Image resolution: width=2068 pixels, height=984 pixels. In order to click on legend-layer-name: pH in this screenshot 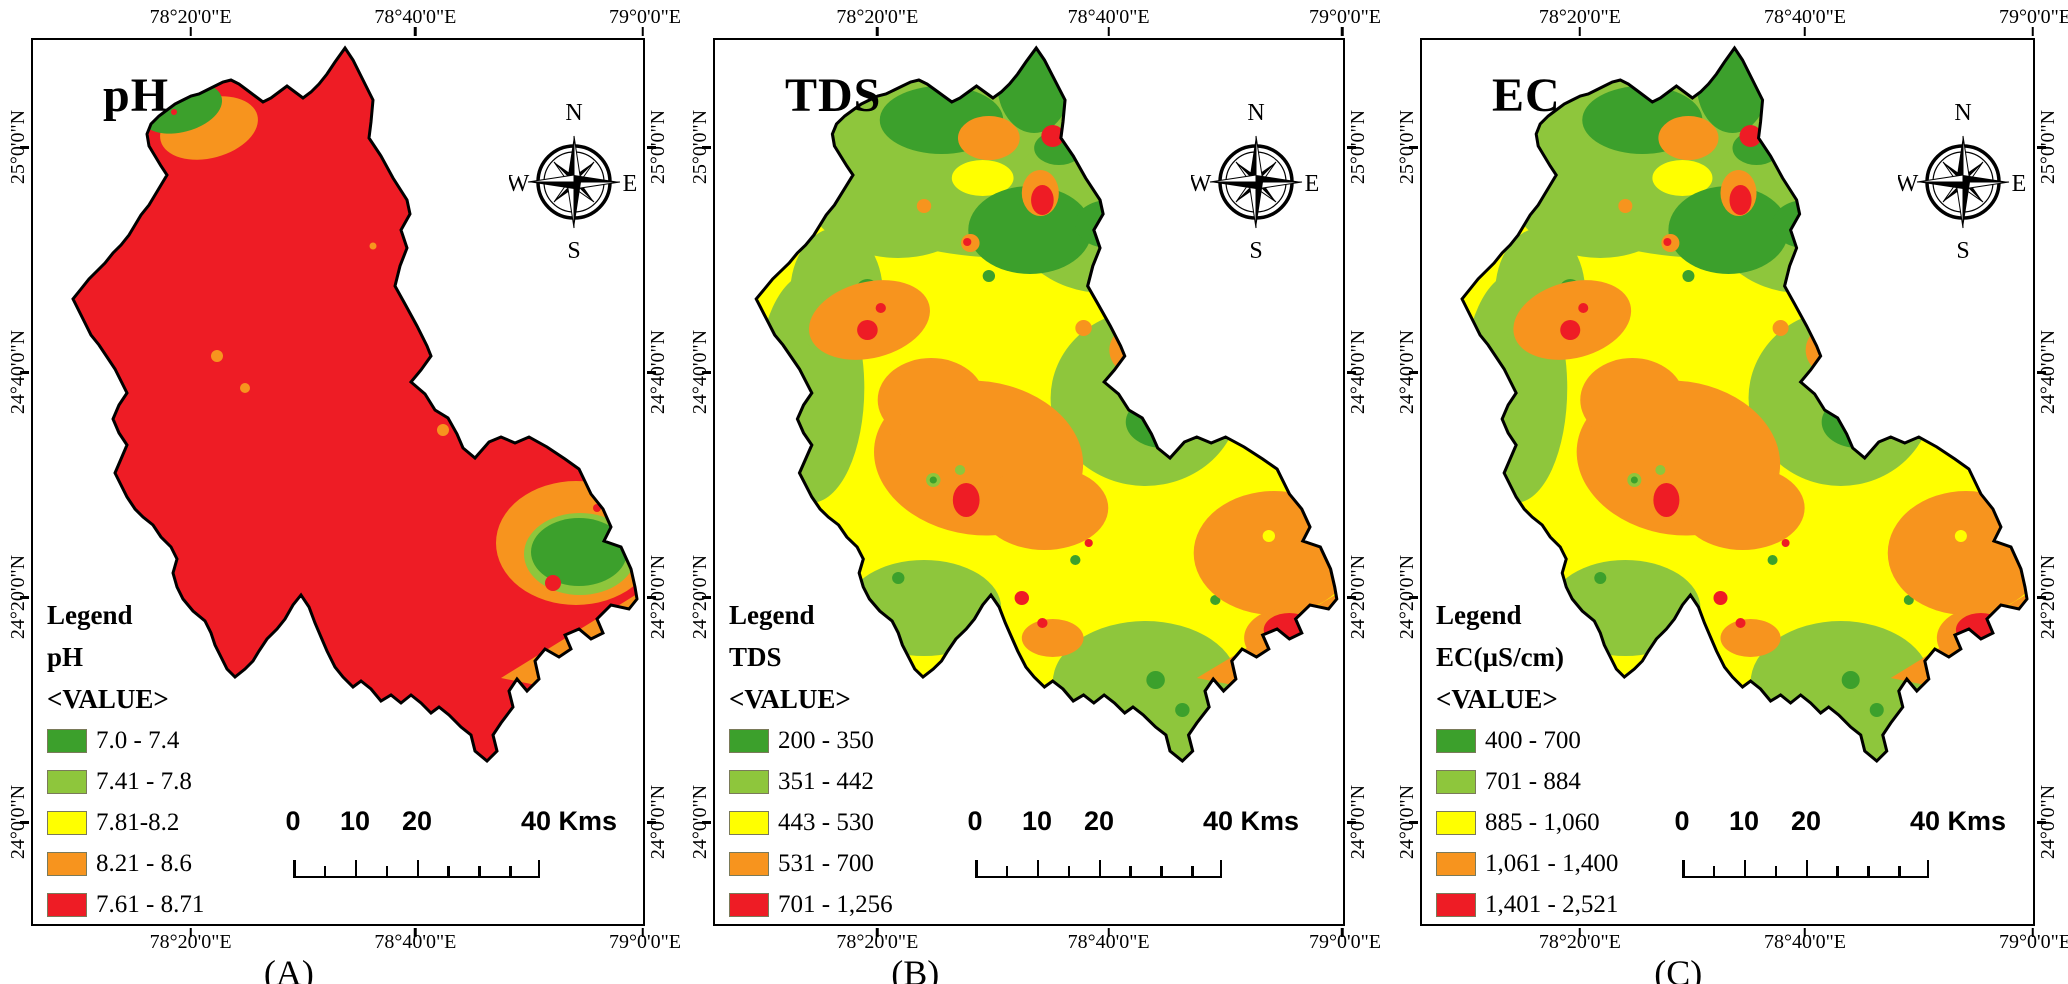, I will do `click(65, 657)`.